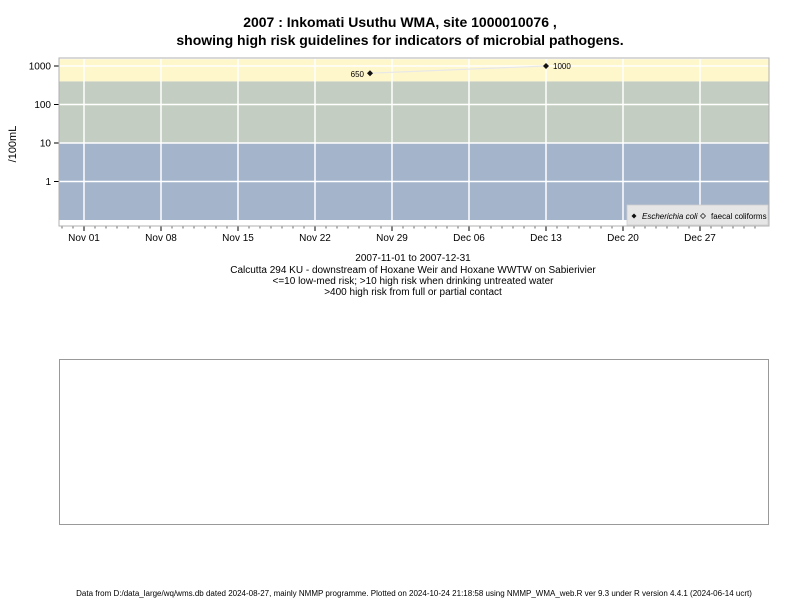 The height and width of the screenshot is (600, 800). Describe the element at coordinates (40, 67) in the screenshot. I see `y-tick-label: 1000` at that location.